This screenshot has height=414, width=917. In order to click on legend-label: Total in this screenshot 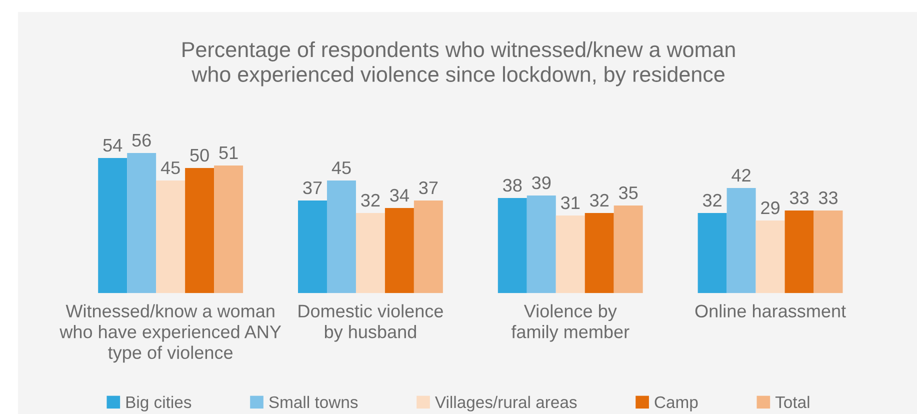, I will do `click(792, 402)`.